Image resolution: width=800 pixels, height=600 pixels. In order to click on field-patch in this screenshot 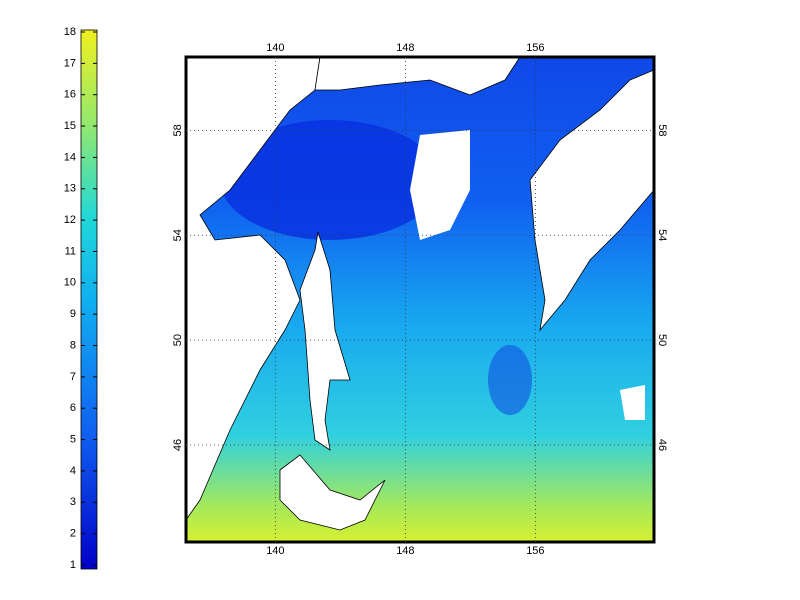, I will do `click(510, 380)`.